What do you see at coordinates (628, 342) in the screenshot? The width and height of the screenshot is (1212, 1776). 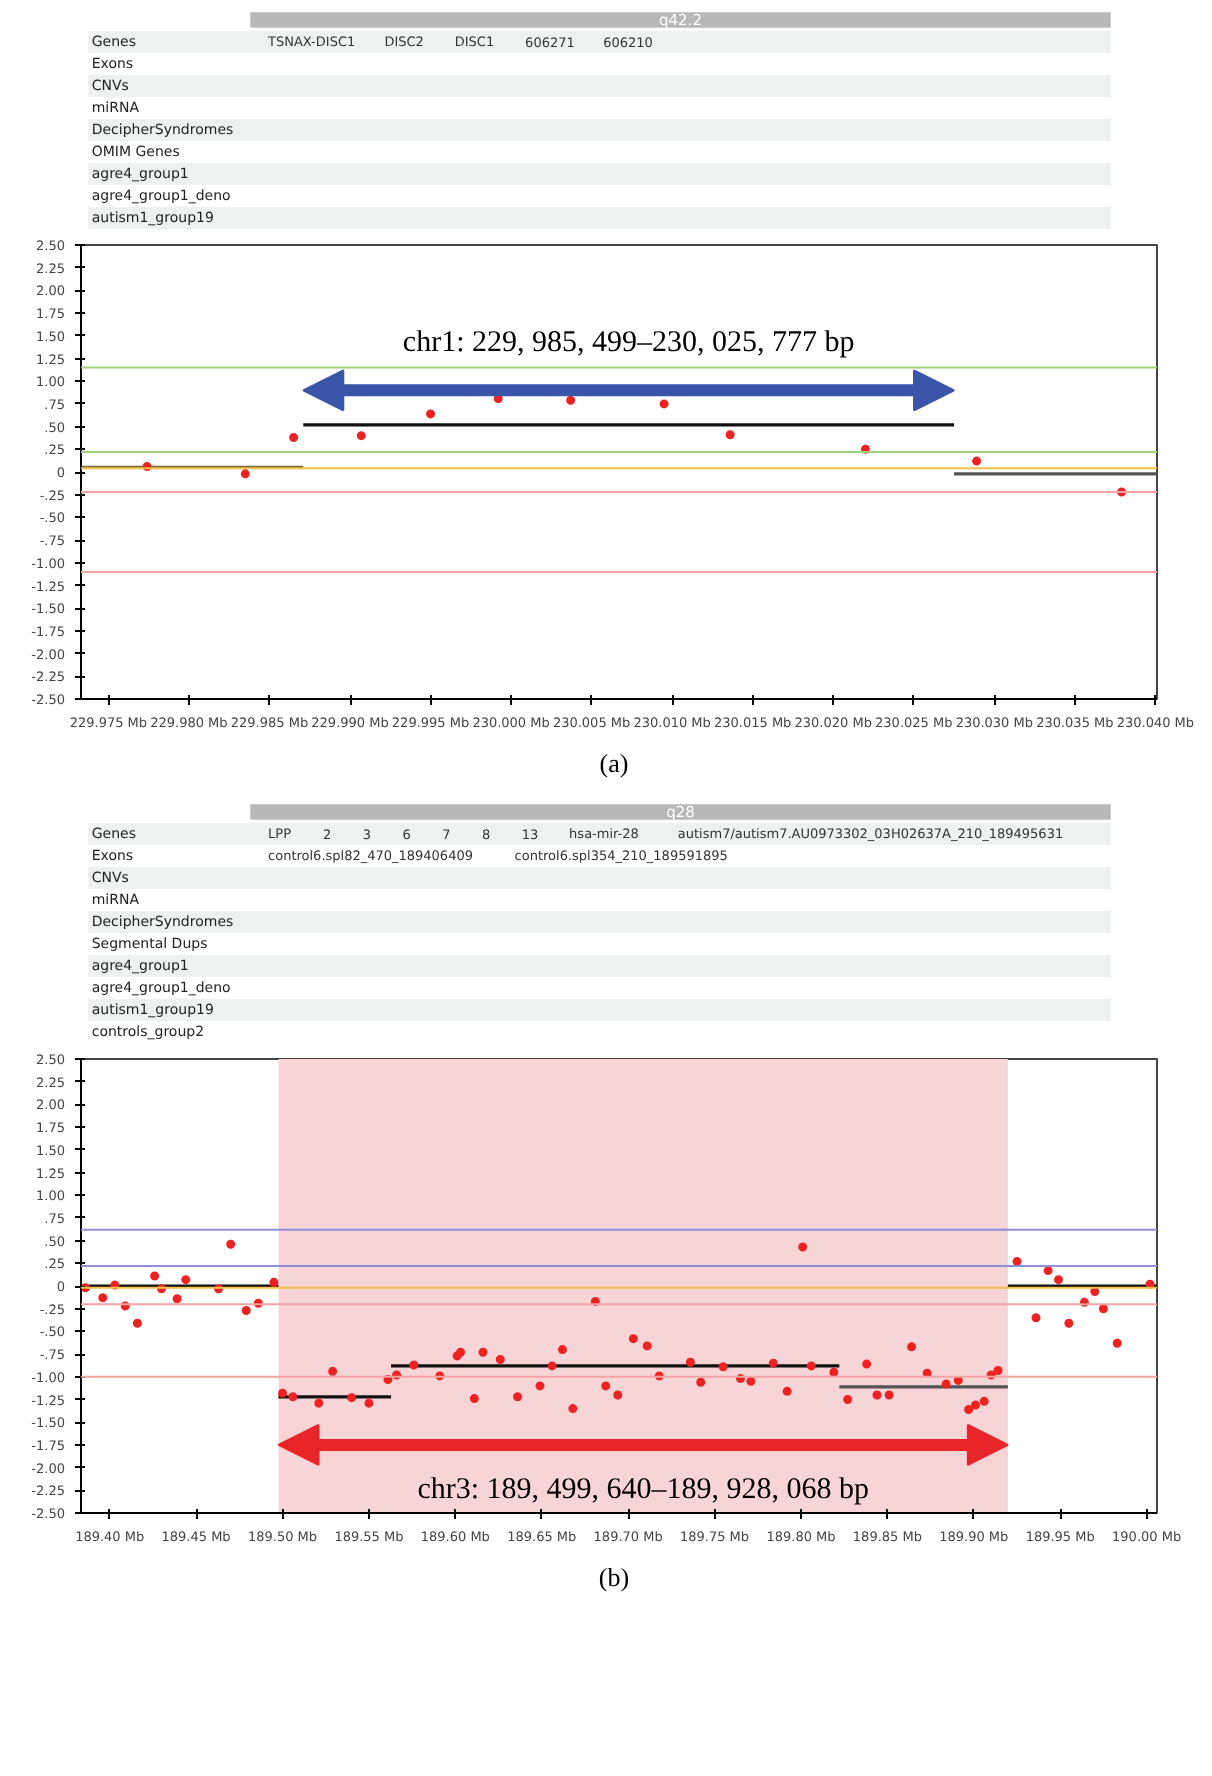 I see `annotation: chr1: 229, 985, 499–230, 025, 777 bp` at bounding box center [628, 342].